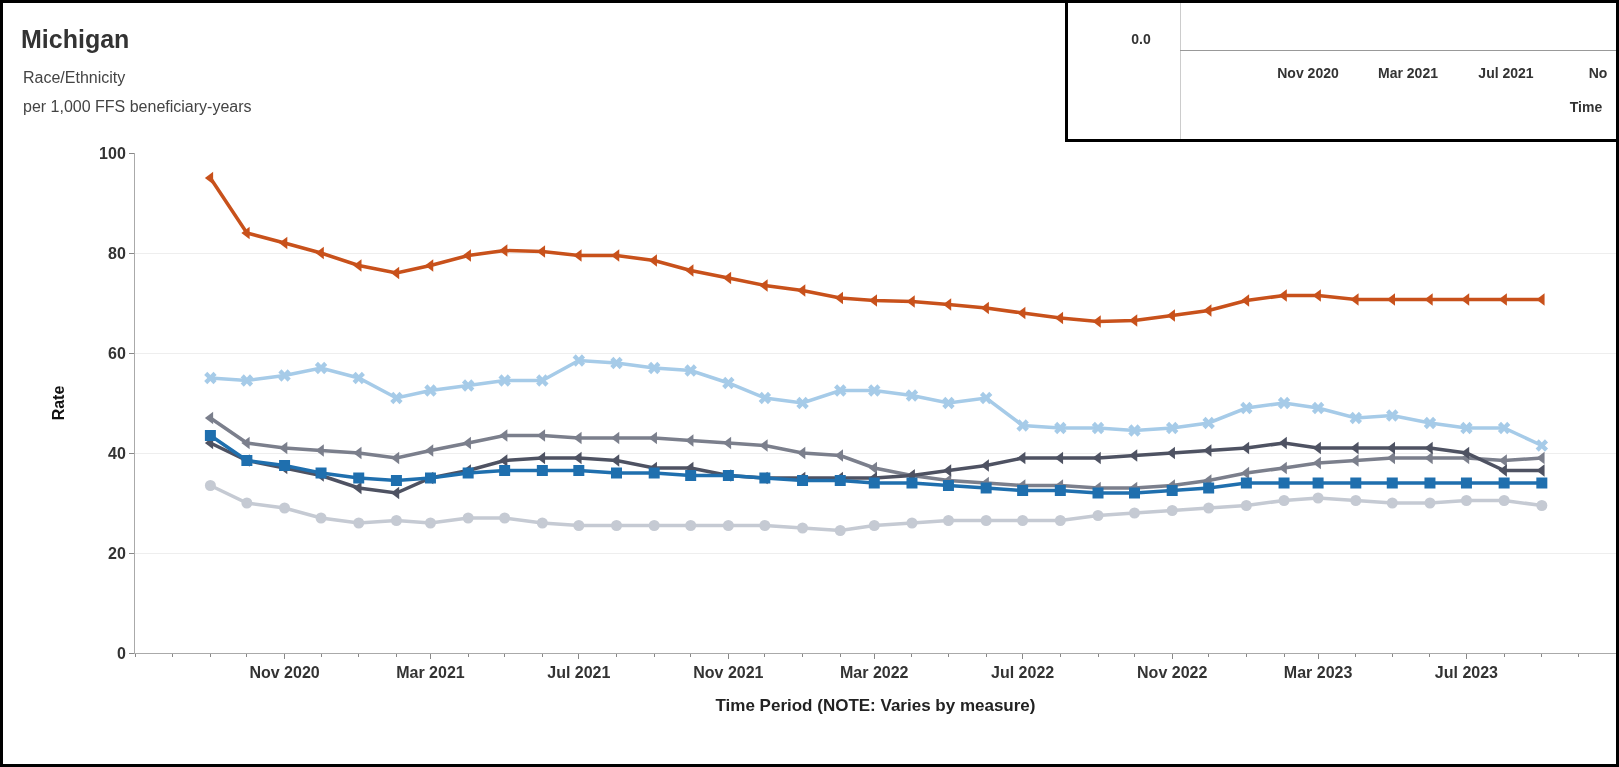  What do you see at coordinates (117, 253) in the screenshot?
I see `y-tick-label: 80` at bounding box center [117, 253].